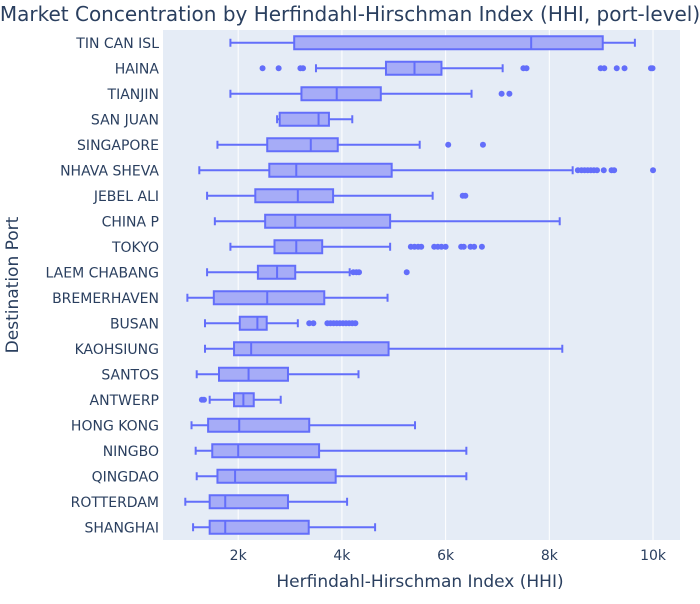 The width and height of the screenshot is (700, 604). What do you see at coordinates (457, 68) in the screenshot?
I see `box-haina` at bounding box center [457, 68].